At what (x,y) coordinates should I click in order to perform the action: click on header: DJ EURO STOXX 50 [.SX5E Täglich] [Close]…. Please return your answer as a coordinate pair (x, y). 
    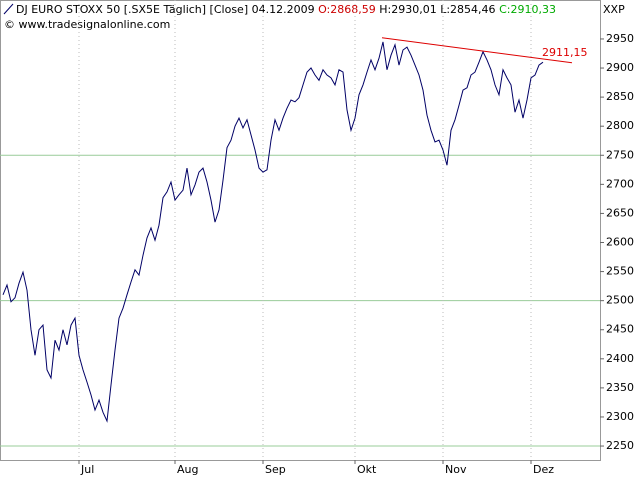
    Looking at the image, I should click on (286, 9).